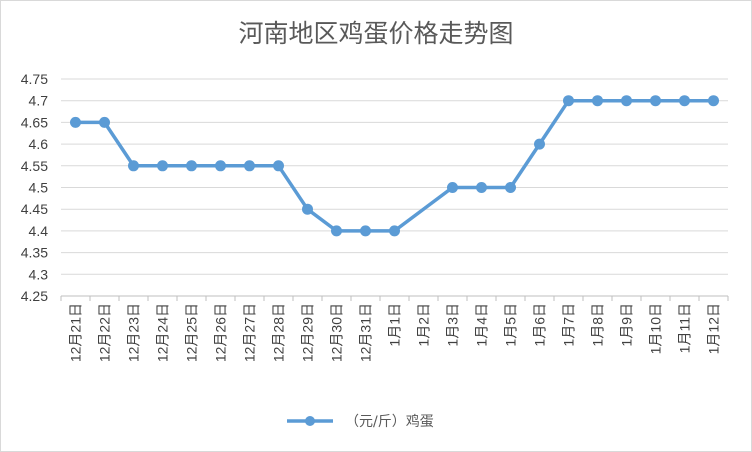 The image size is (752, 452). Describe the element at coordinates (105, 332) in the screenshot. I see `x-tick-label: 12月22日` at that location.